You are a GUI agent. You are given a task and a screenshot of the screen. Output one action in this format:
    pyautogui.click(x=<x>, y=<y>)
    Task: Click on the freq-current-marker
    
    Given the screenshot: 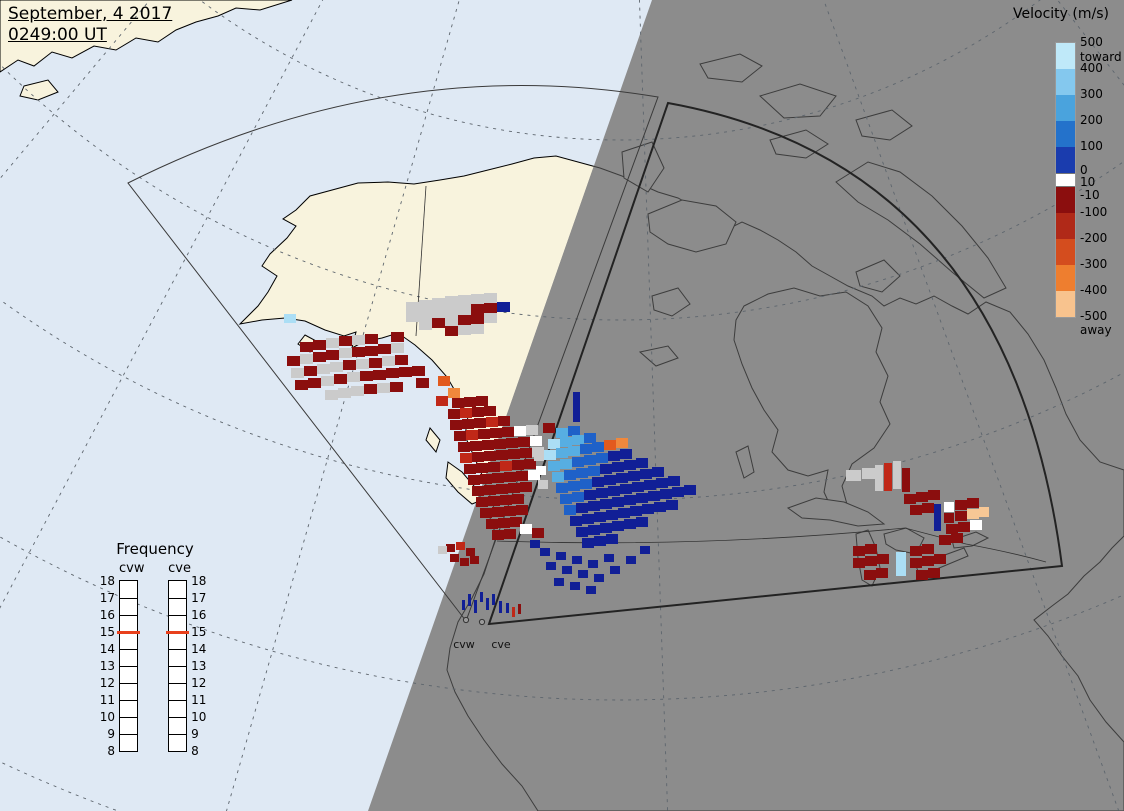 What is the action you would take?
    pyautogui.click(x=128, y=632)
    